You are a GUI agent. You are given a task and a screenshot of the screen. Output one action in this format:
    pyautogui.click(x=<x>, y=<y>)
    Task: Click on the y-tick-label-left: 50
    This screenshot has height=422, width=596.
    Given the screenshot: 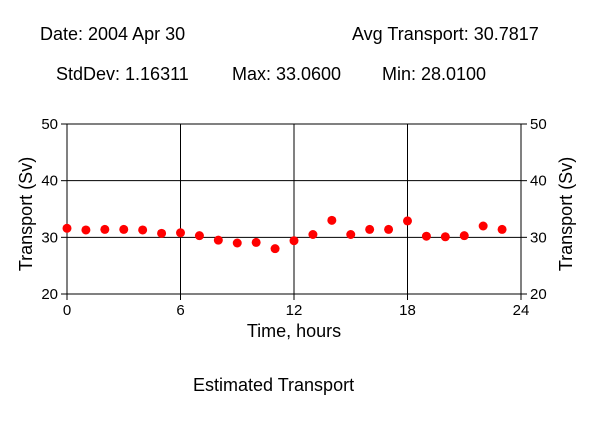 What is the action you would take?
    pyautogui.click(x=49, y=124)
    